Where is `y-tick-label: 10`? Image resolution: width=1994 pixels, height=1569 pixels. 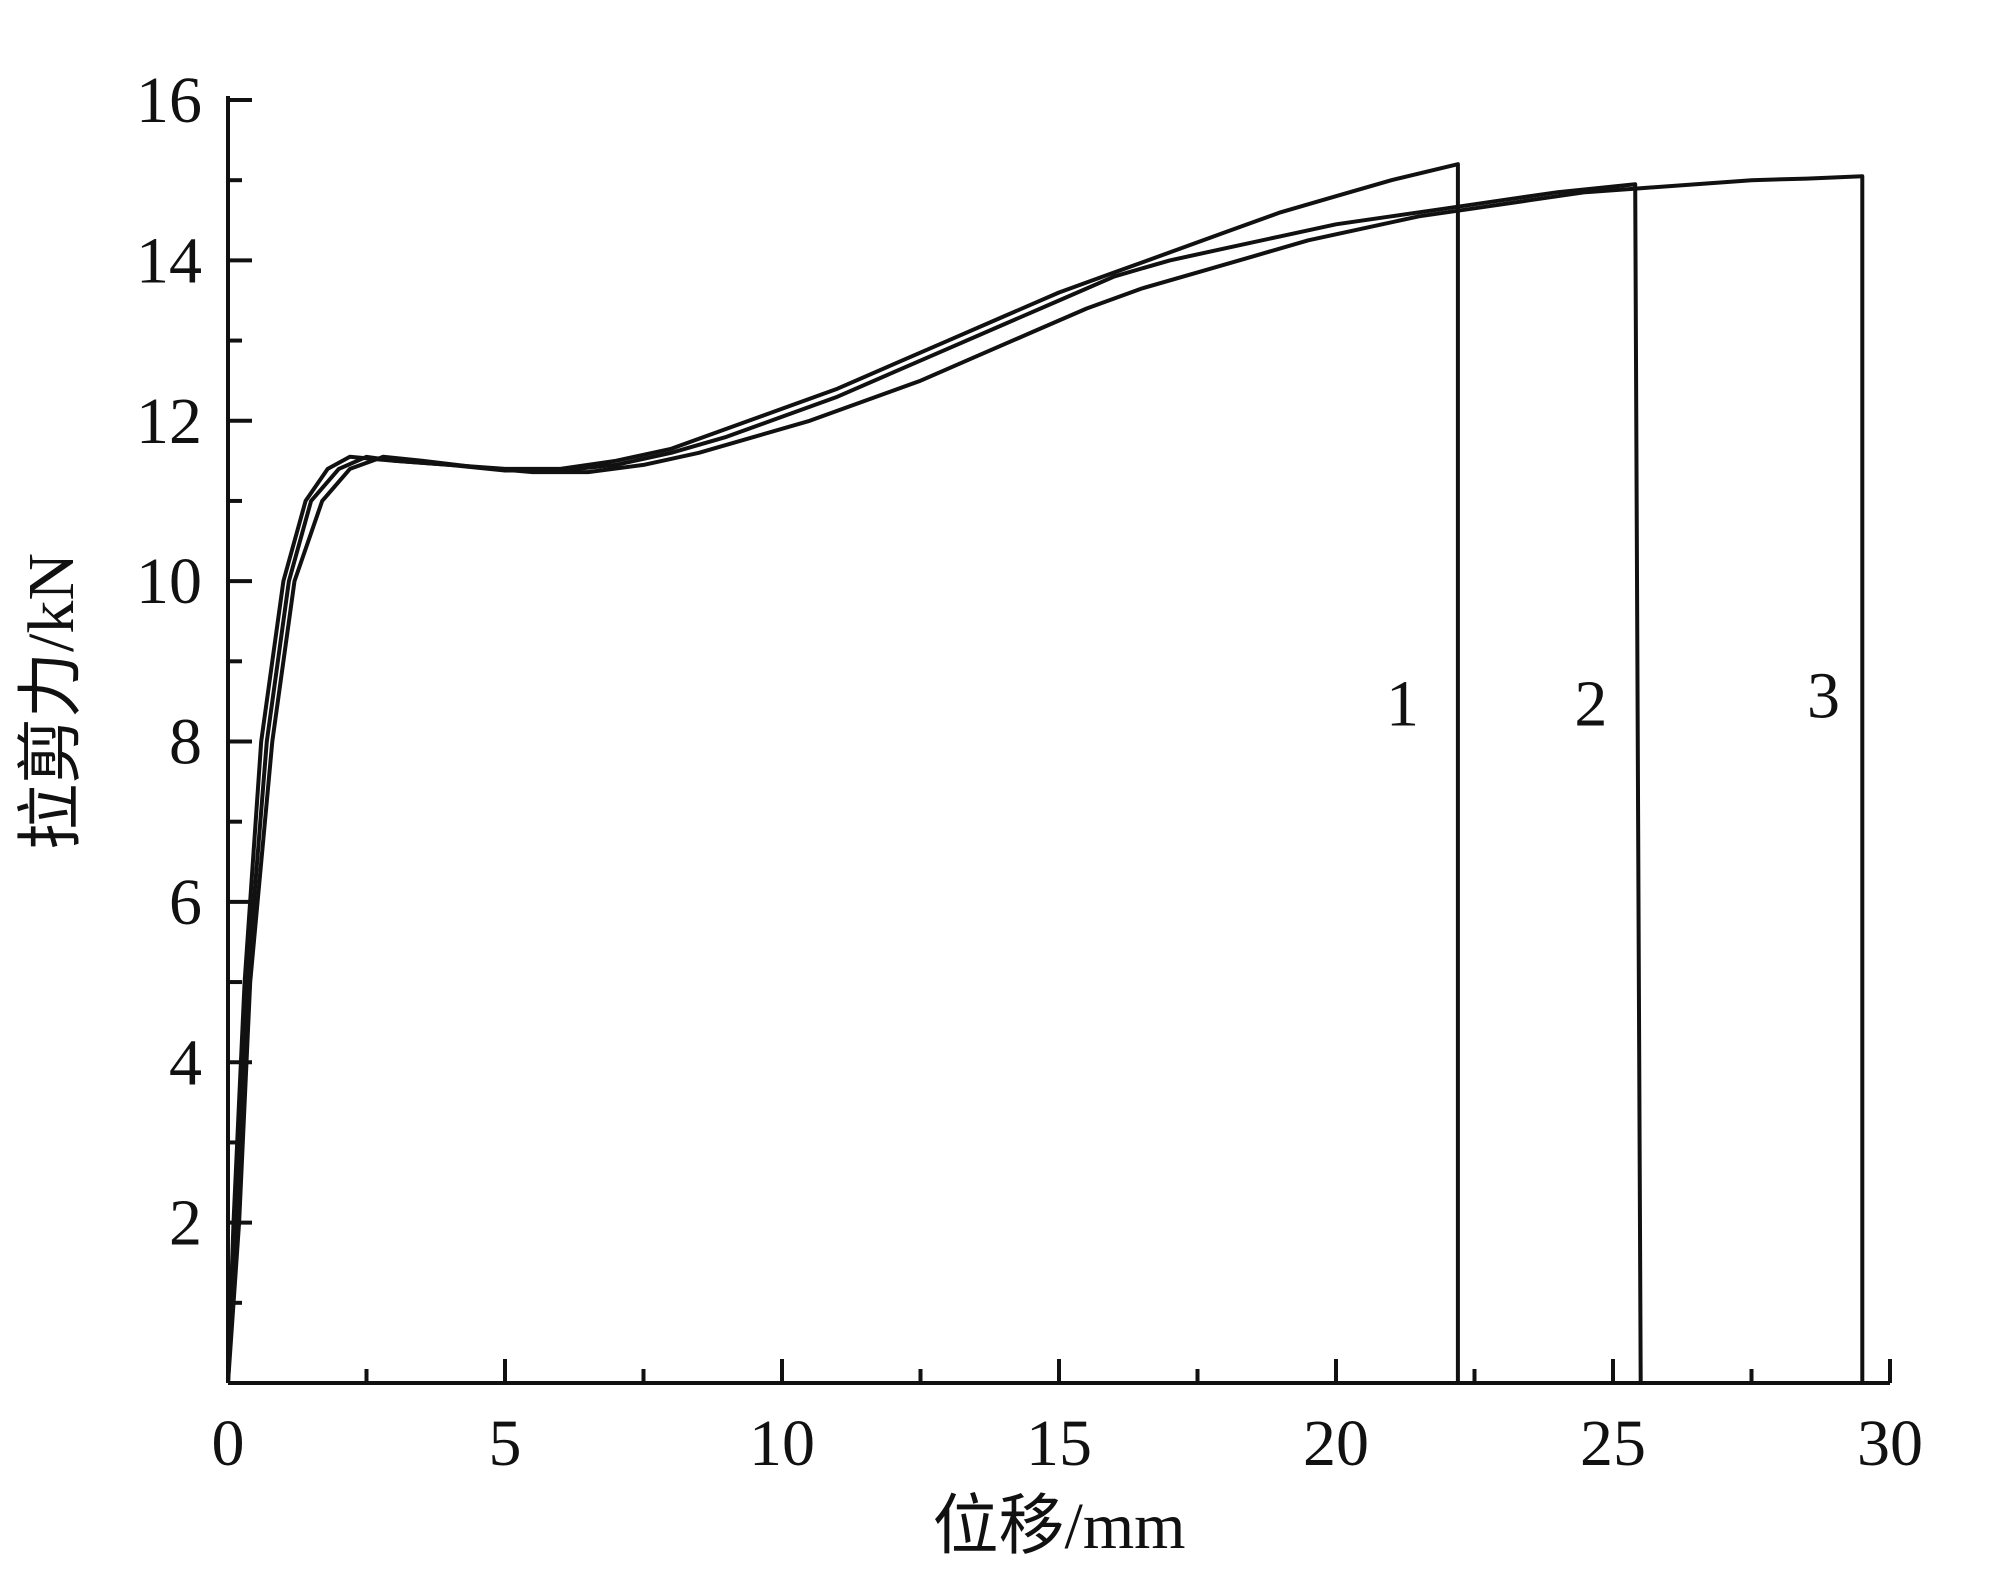
y-tick-label: 10 is located at coordinates (169, 581).